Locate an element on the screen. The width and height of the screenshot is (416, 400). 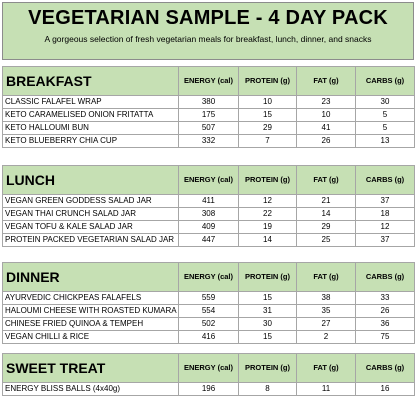
carbs-value: 12 is located at coordinates (385, 227).